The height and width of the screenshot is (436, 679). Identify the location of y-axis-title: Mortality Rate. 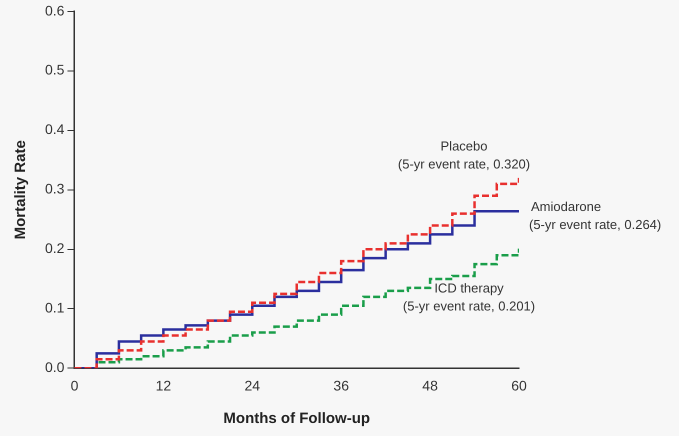
(21, 190).